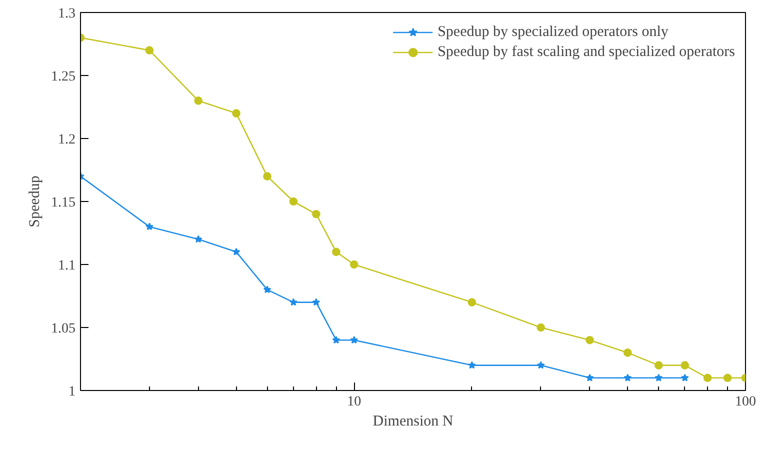 The image size is (764, 452). What do you see at coordinates (413, 422) in the screenshot?
I see `x-axis-title: Dimension N` at bounding box center [413, 422].